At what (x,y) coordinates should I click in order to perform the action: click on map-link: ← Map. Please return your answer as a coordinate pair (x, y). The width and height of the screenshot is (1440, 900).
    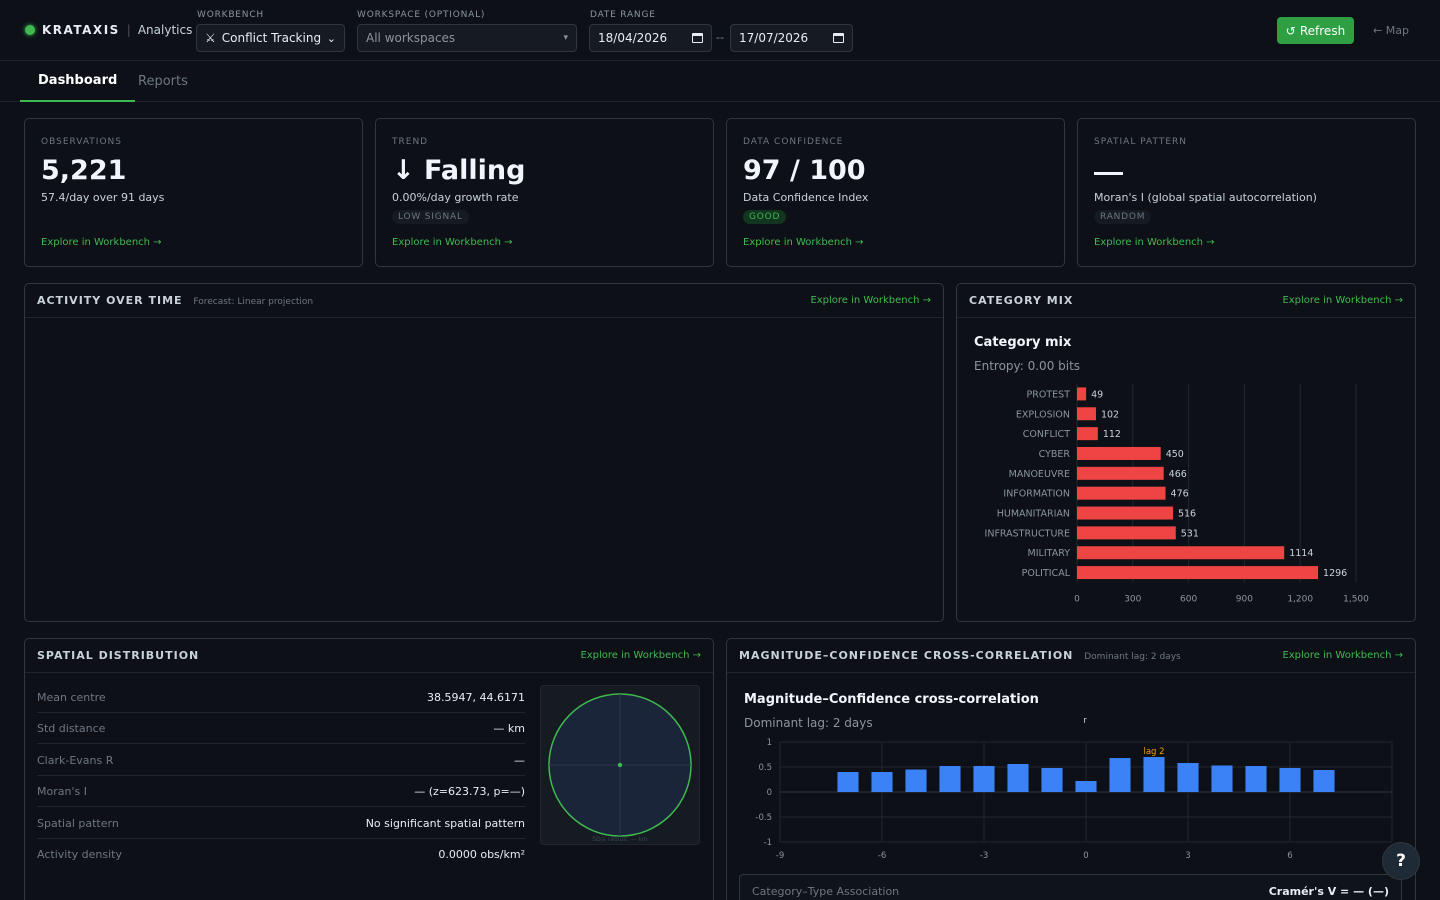
    Looking at the image, I should click on (1391, 30).